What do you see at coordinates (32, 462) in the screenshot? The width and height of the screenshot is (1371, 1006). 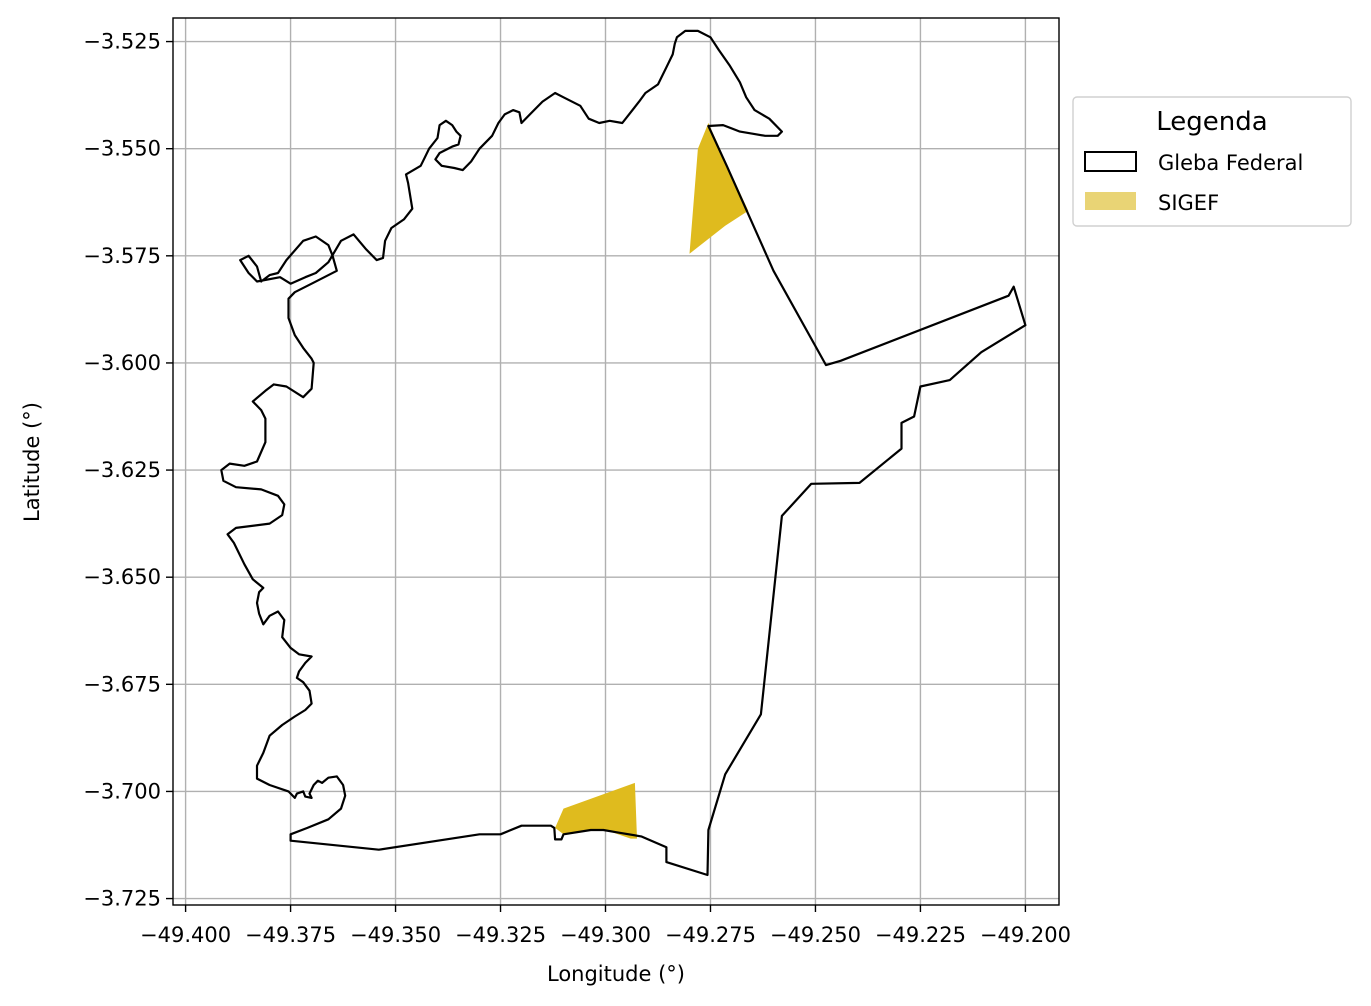 I see `y-axis-label: Latitude (°)` at bounding box center [32, 462].